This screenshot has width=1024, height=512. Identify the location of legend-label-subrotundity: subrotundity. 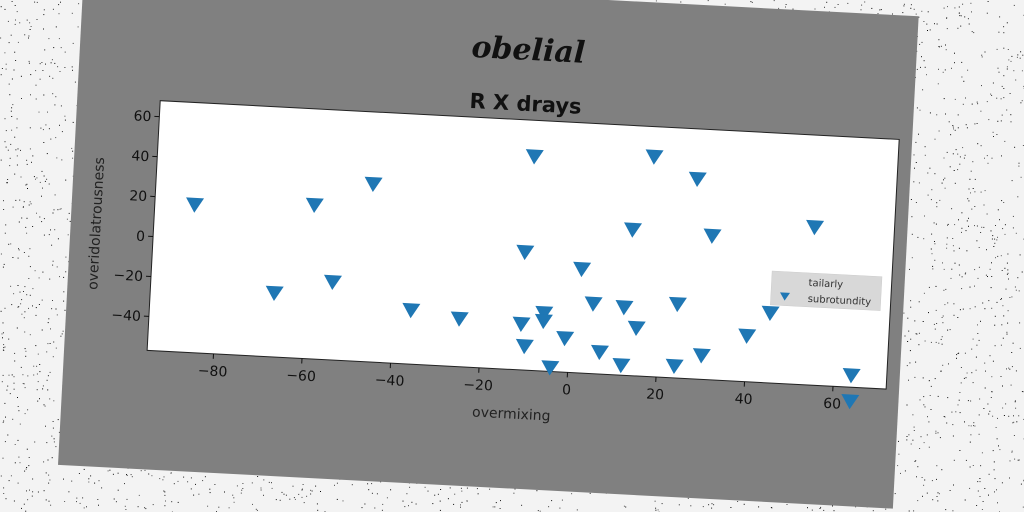
(839, 301).